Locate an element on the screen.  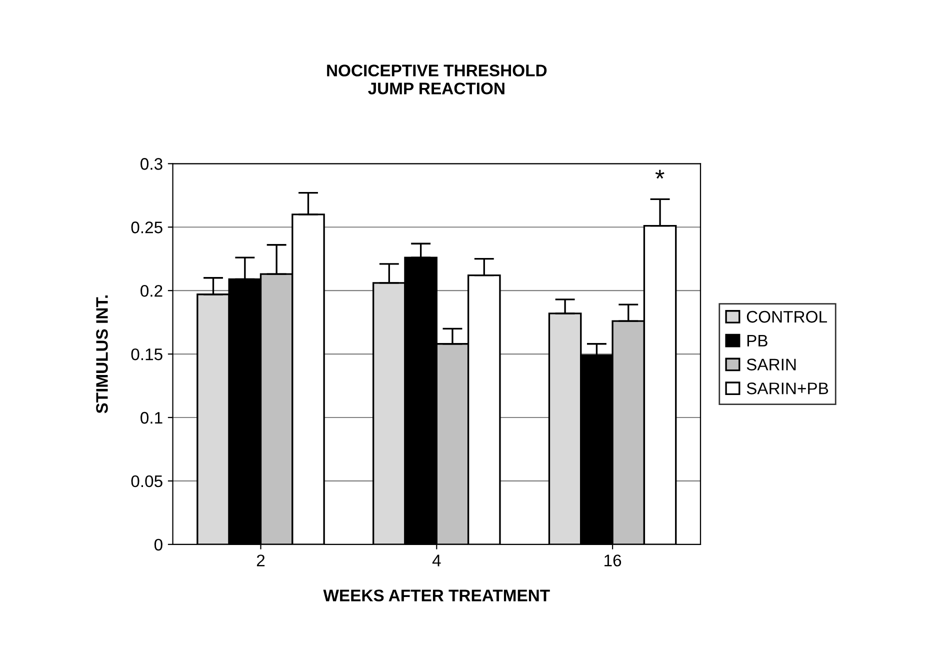
y-tick-label: 0.2 is located at coordinates (151, 290).